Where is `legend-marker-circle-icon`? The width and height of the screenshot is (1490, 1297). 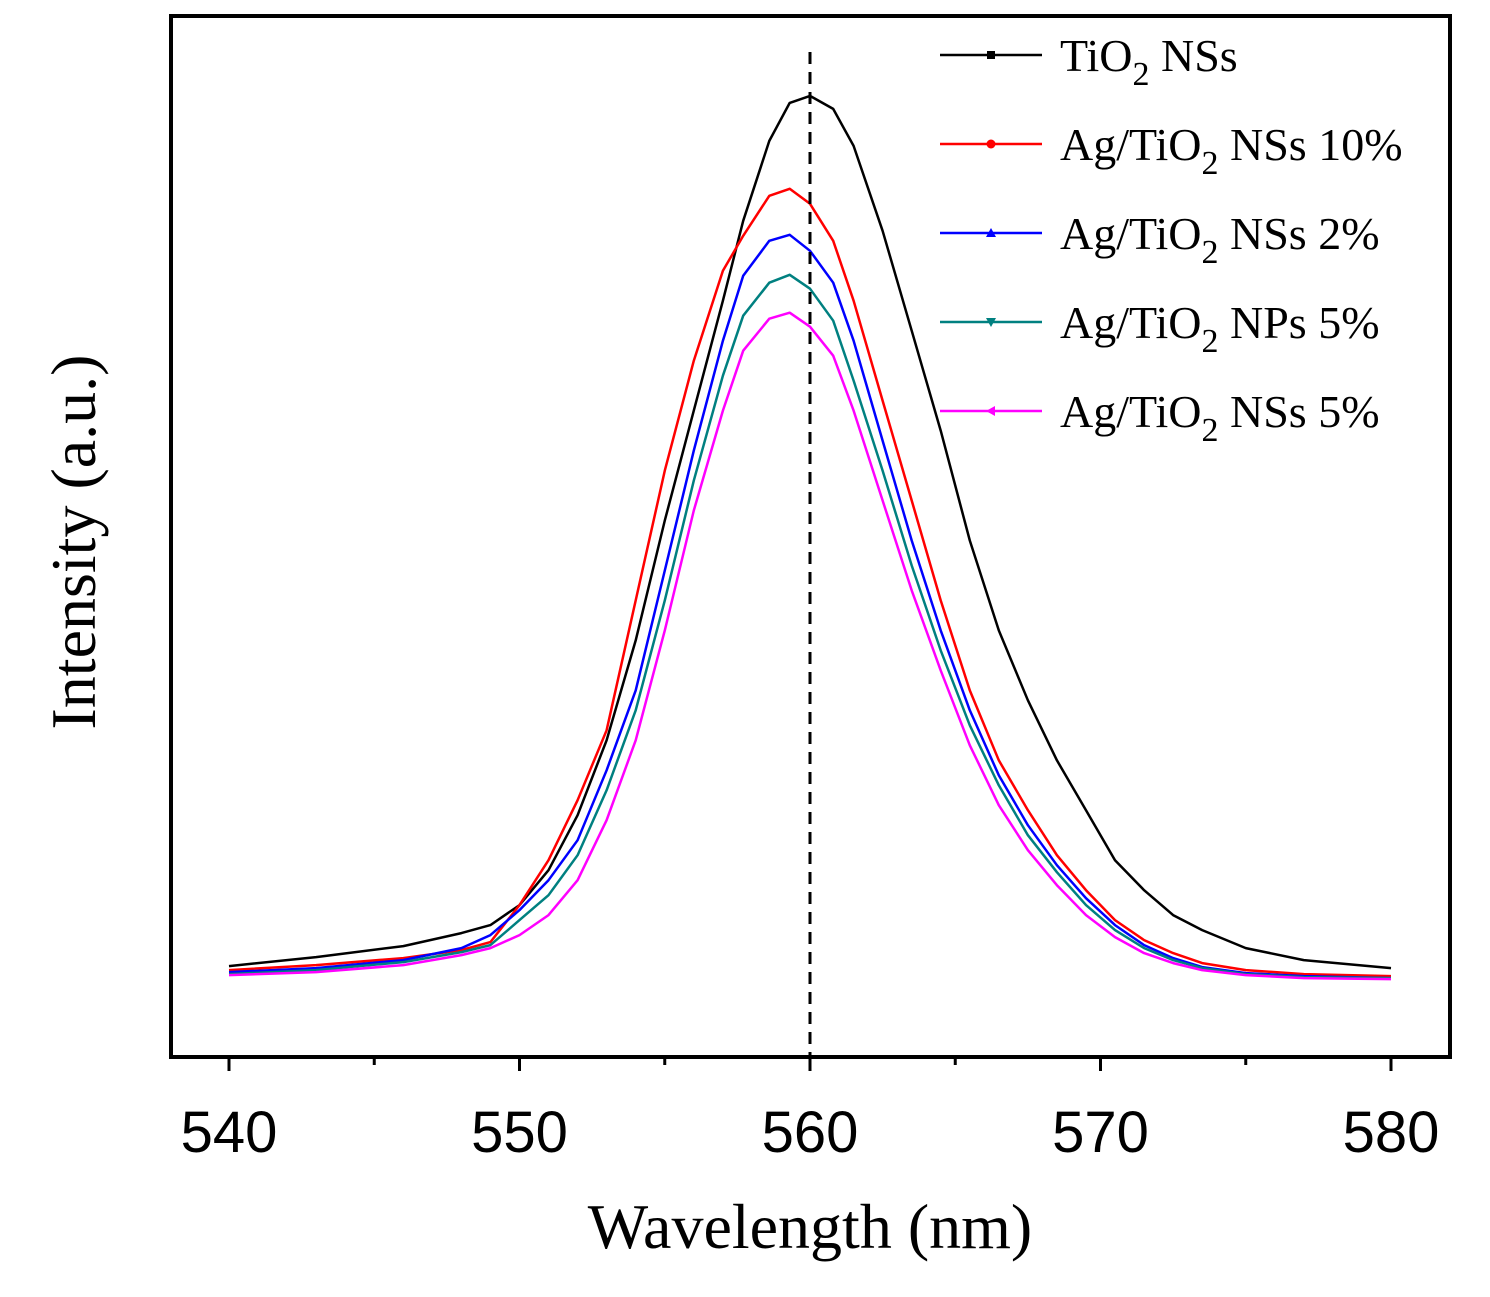 legend-marker-circle-icon is located at coordinates (991, 144).